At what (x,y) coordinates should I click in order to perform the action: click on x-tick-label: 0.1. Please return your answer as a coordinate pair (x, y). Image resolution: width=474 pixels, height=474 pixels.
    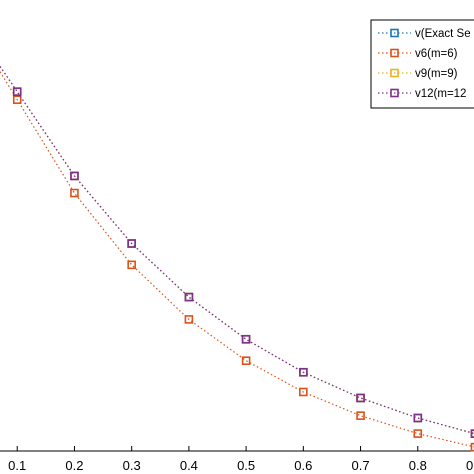
    Looking at the image, I should click on (17, 465).